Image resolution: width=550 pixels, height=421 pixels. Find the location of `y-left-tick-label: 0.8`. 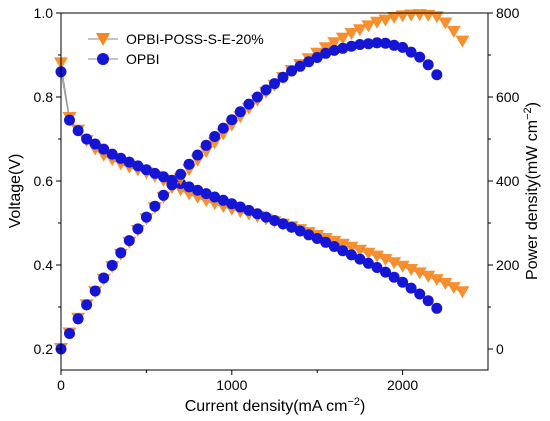

y-left-tick-label: 0.8 is located at coordinates (44, 97).